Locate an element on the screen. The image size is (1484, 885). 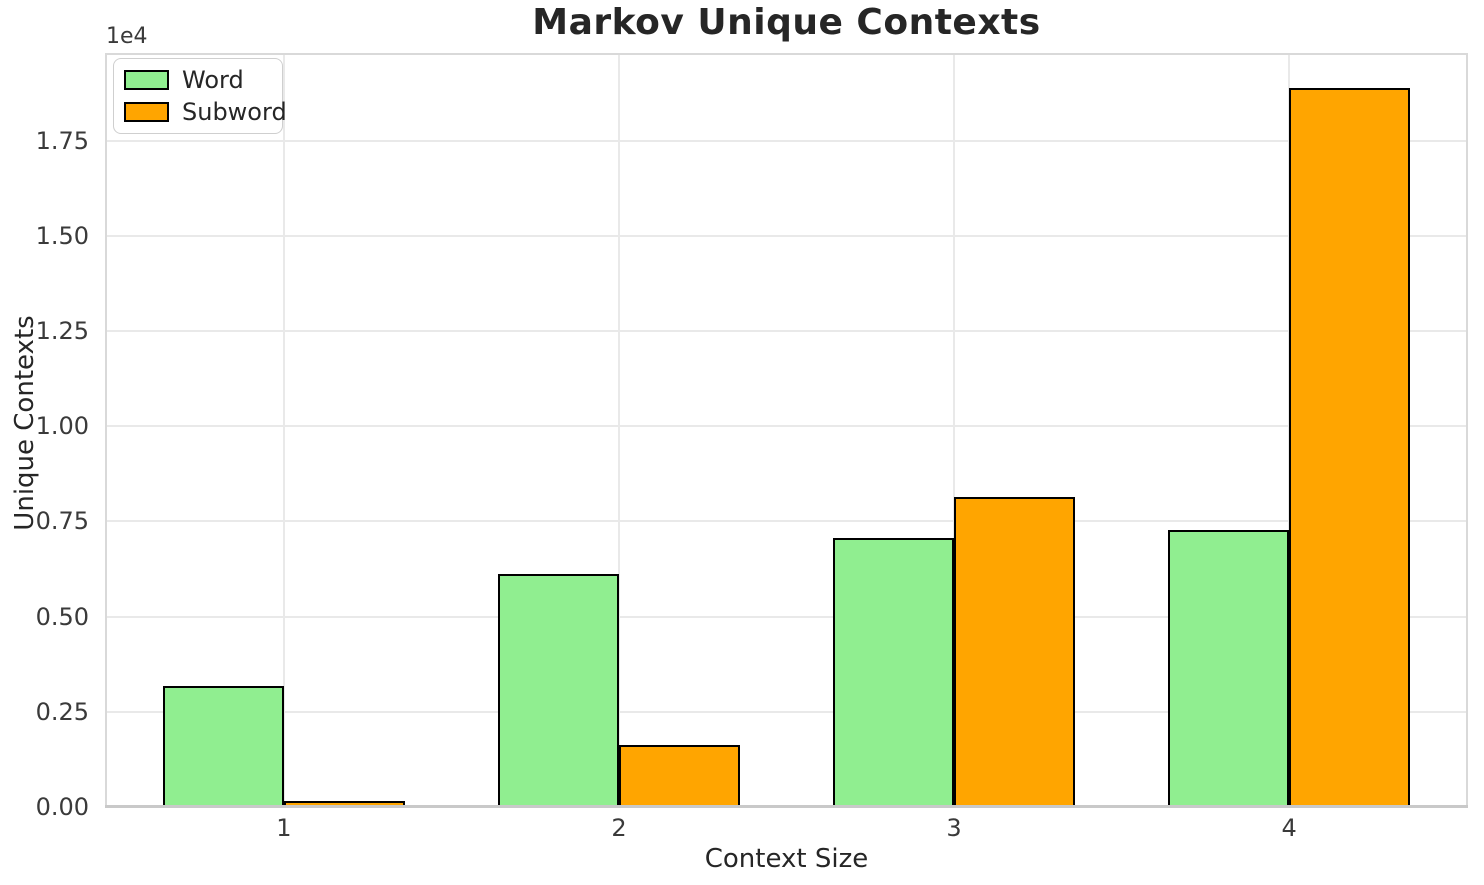
y-axis-offset-label: 1e4 is located at coordinates (127, 36).